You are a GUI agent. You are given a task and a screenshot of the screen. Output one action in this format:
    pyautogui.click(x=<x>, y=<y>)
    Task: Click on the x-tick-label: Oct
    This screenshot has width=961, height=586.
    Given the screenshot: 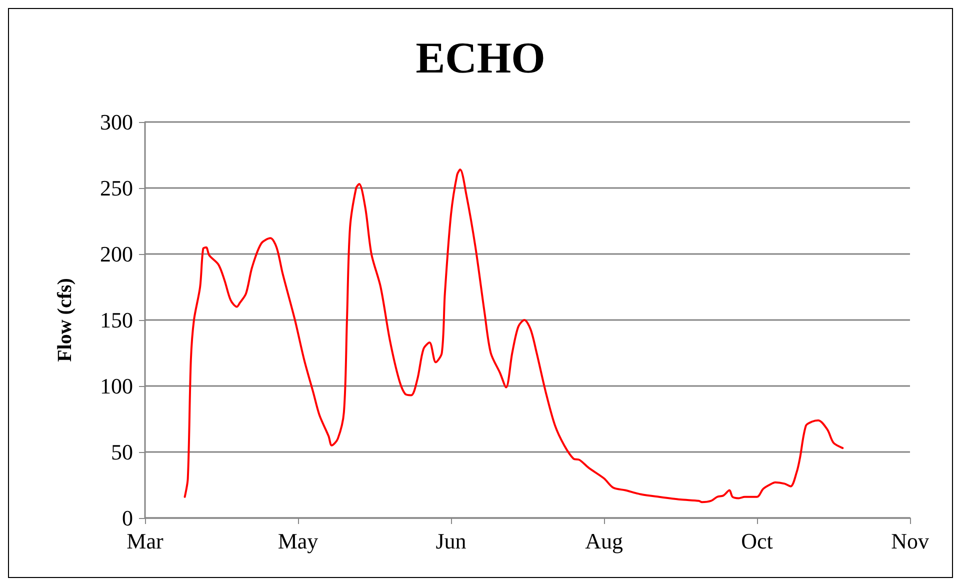 What is the action you would take?
    pyautogui.click(x=757, y=541)
    